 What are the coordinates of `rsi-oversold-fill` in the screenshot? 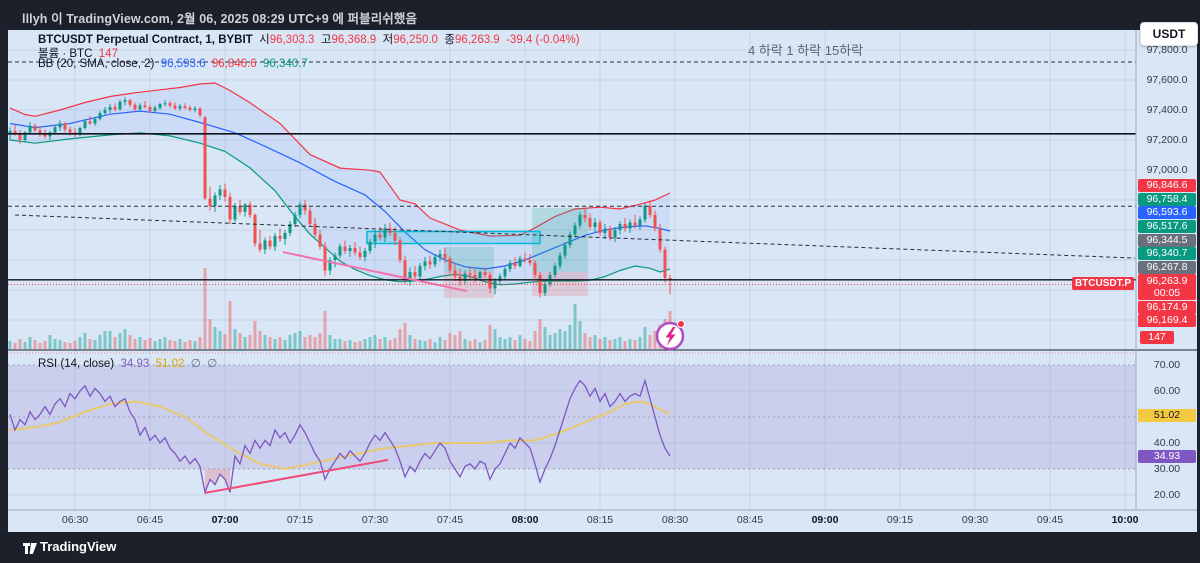 It's located at (217, 481).